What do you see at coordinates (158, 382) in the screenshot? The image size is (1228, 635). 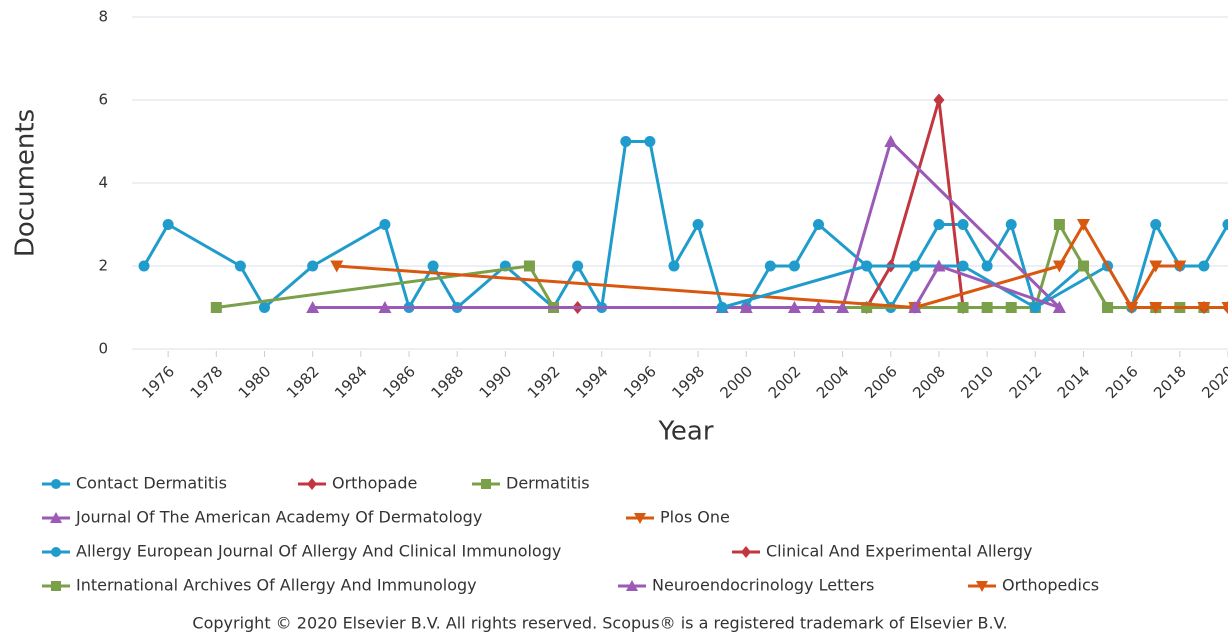 I see `x-tick-label: 1976` at bounding box center [158, 382].